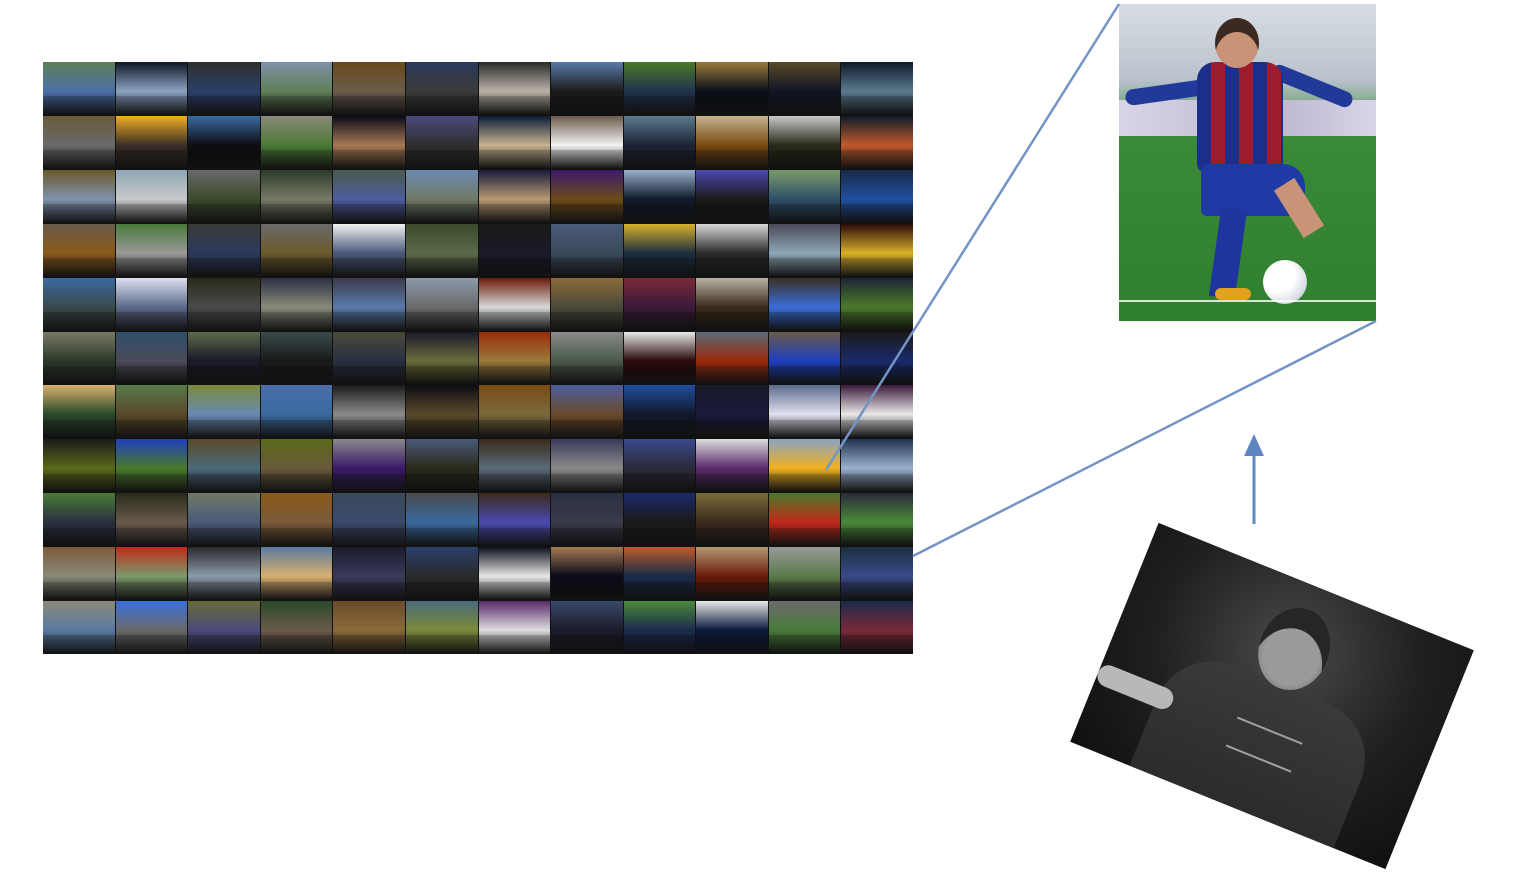 This screenshot has width=1517, height=884. Describe the element at coordinates (1247, 162) in the screenshot. I see `retrieved-match-photo` at that location.